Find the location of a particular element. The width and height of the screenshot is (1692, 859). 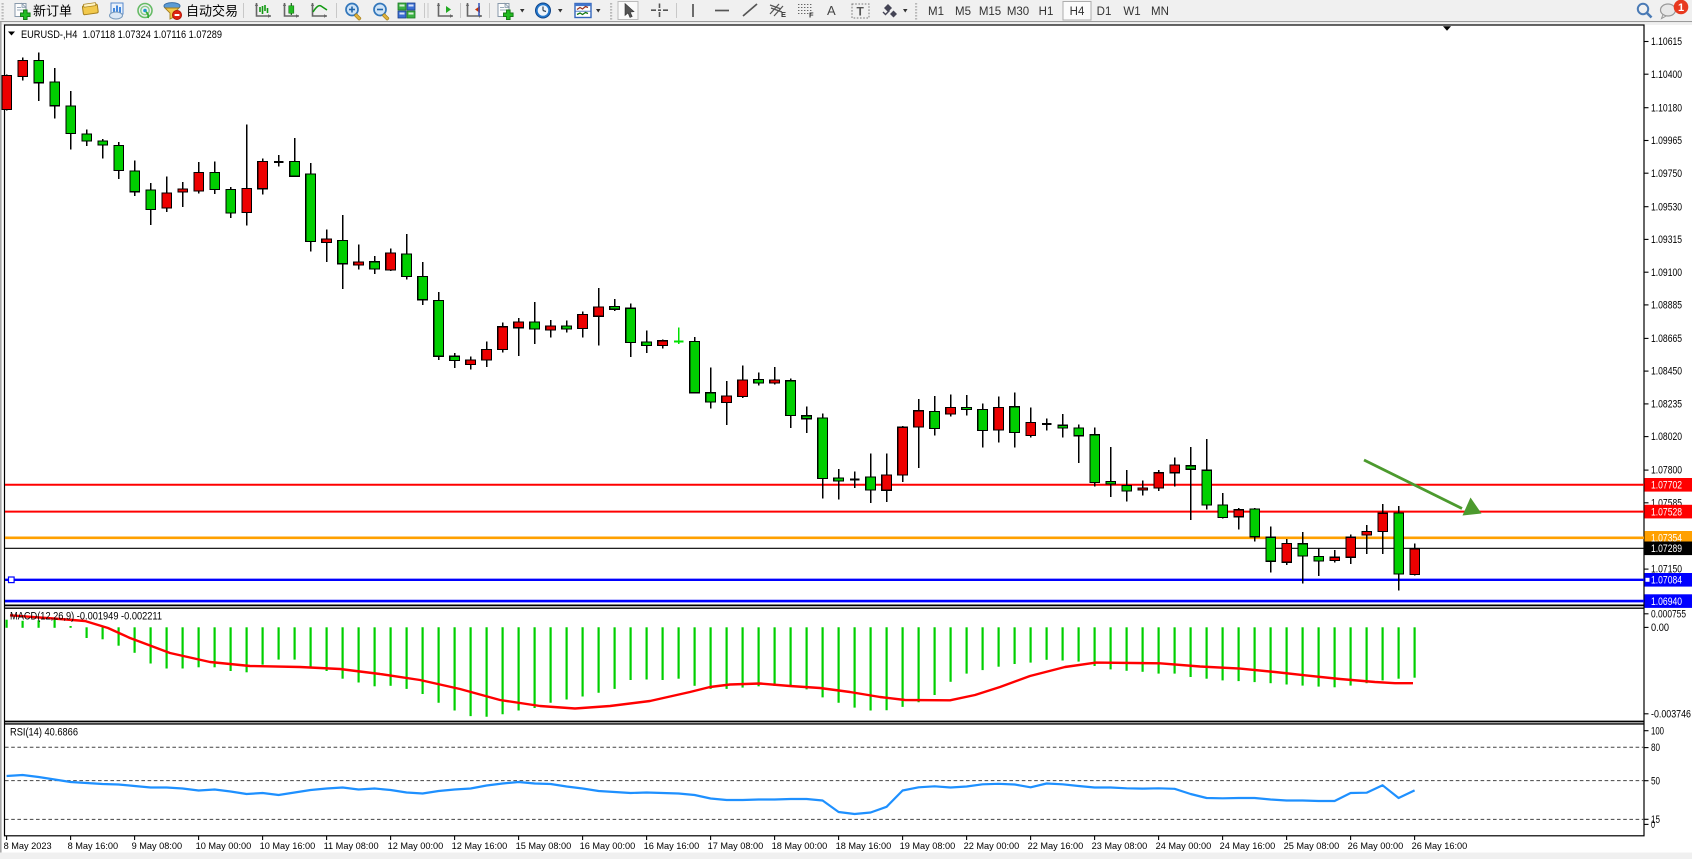

svg-text: 1.08885 is located at coordinates (1666, 306).